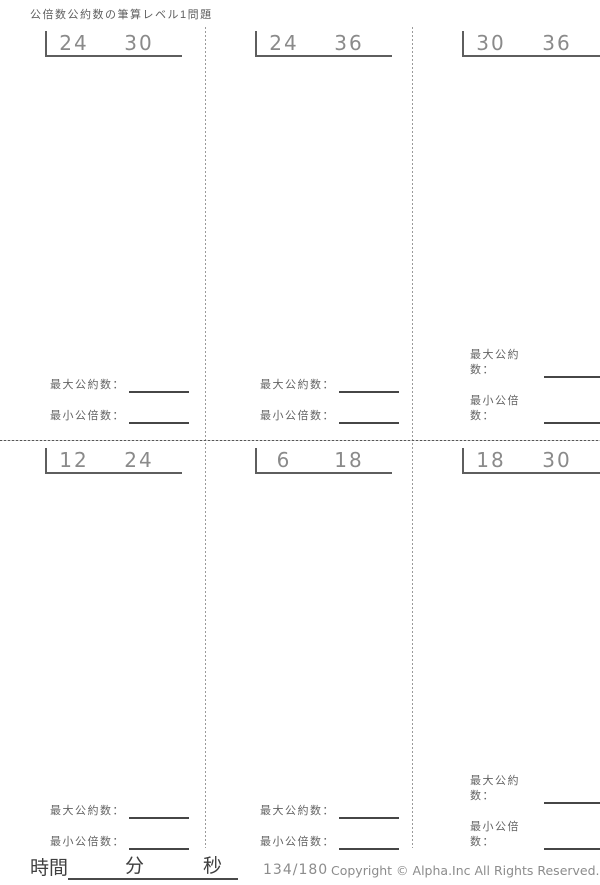  What do you see at coordinates (113, 44) in the screenshot?
I see `division-bracket: 24 30` at bounding box center [113, 44].